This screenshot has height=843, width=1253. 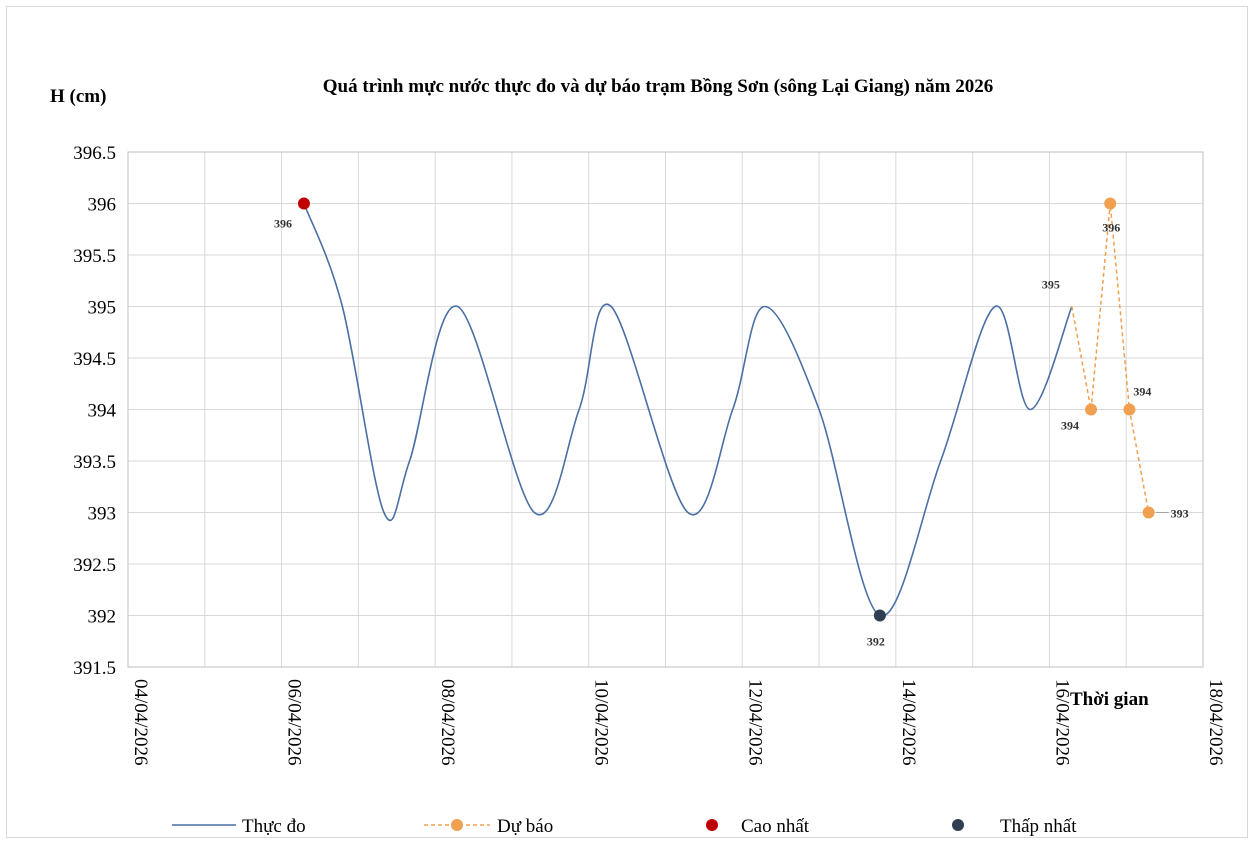 I want to click on x-tick-label: 04/04/2026, so click(x=140, y=722).